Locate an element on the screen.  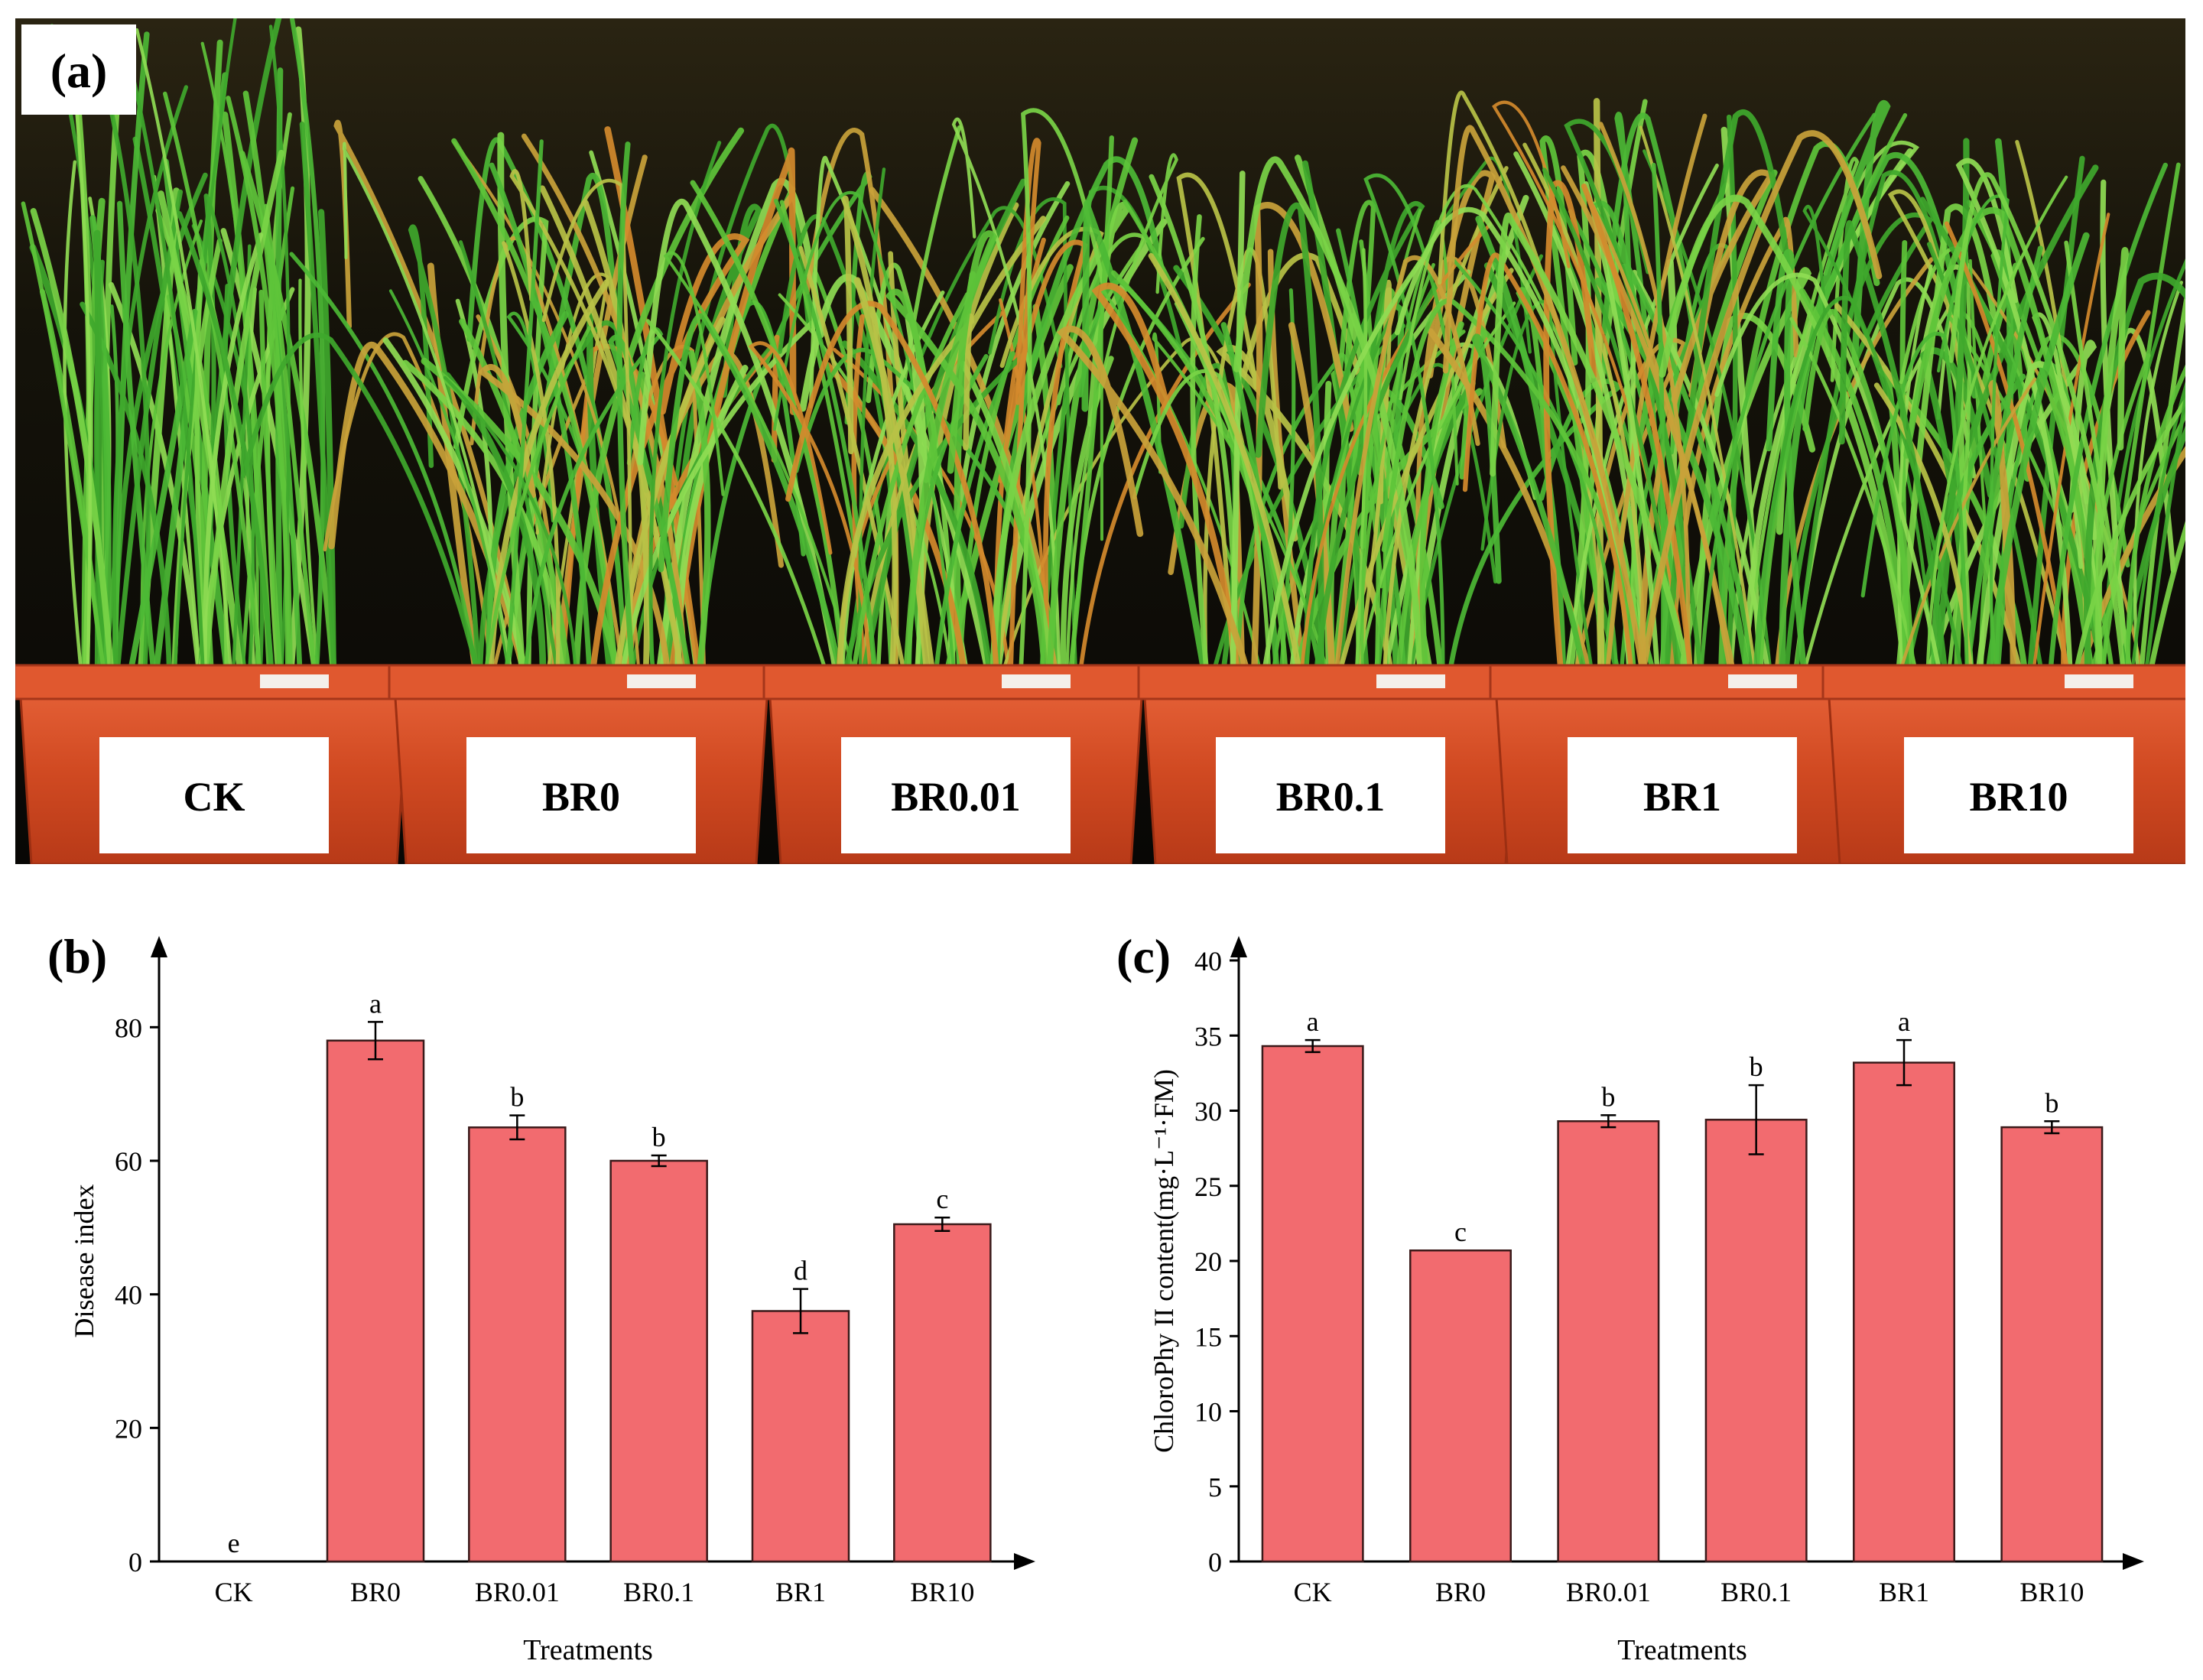
panel-label: (b) is located at coordinates (77, 956).